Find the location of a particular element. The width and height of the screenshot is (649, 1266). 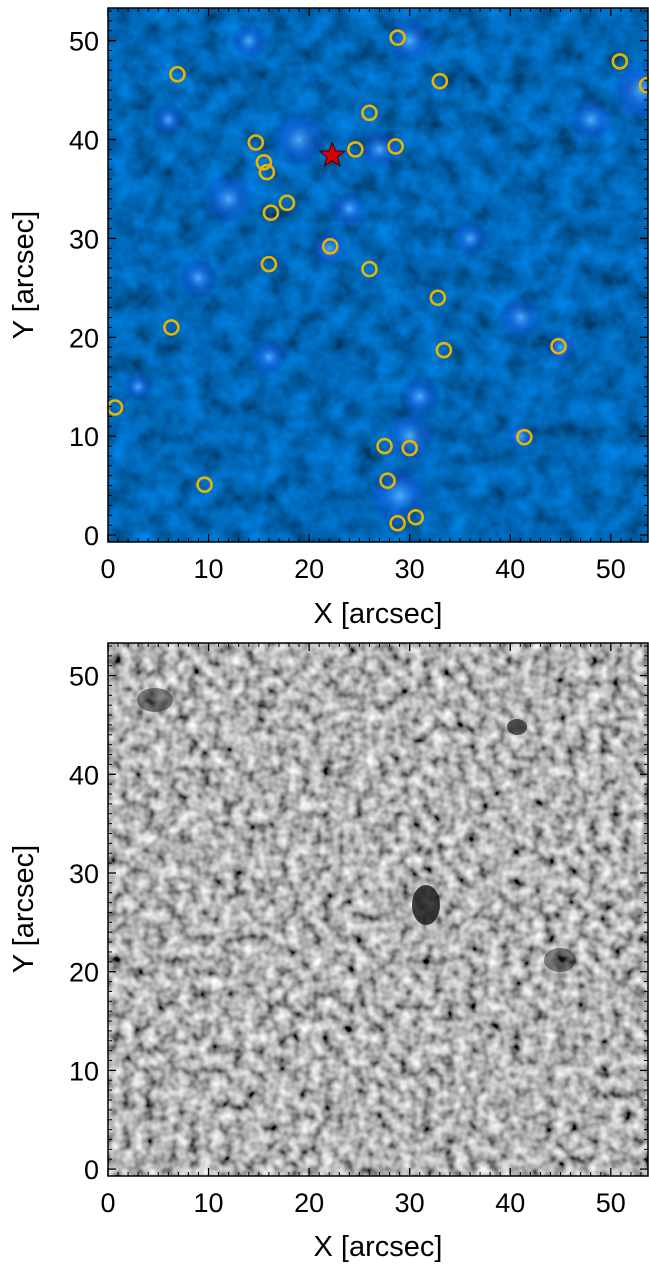

bottom-xlabel: X [arcsec] is located at coordinates (378, 1247).